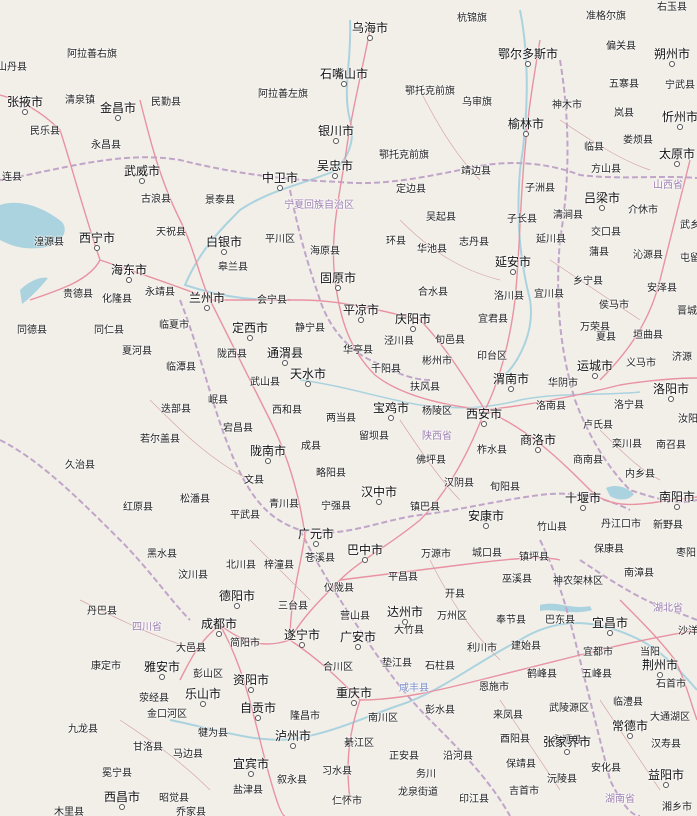  Describe the element at coordinates (551, 239) in the screenshot. I see `place-label-yanchuan: 延川县` at that location.